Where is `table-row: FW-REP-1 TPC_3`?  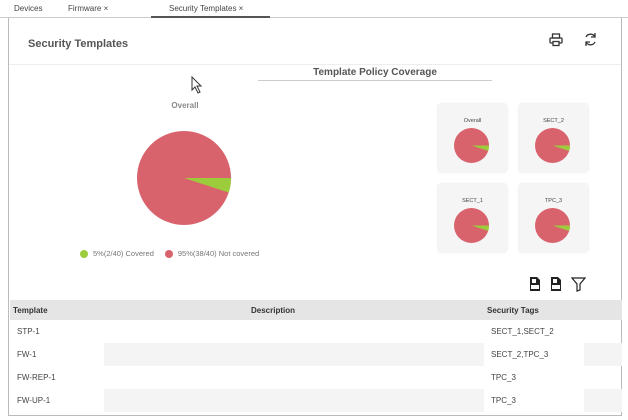 table-row: FW-REP-1 TPC_3 is located at coordinates (316, 377).